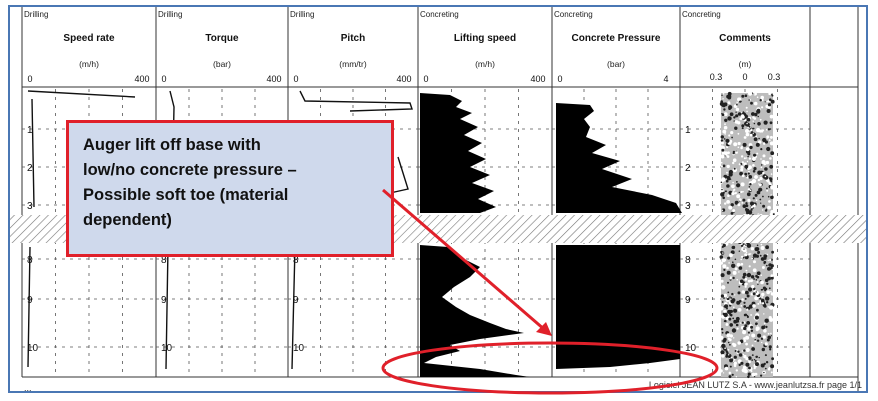  Describe the element at coordinates (30, 168) in the screenshot. I see `depth-label: 2` at that location.